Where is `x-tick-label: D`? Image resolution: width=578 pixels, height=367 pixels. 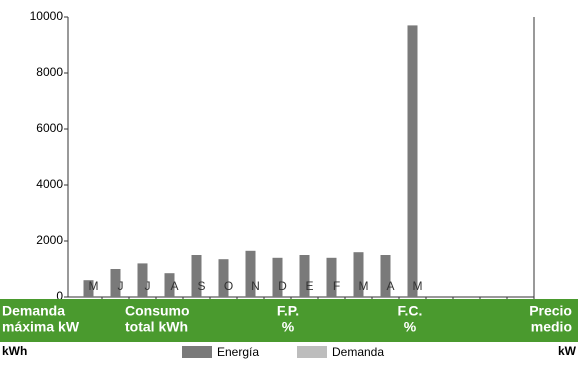 x-tick-label: D is located at coordinates (282, 286).